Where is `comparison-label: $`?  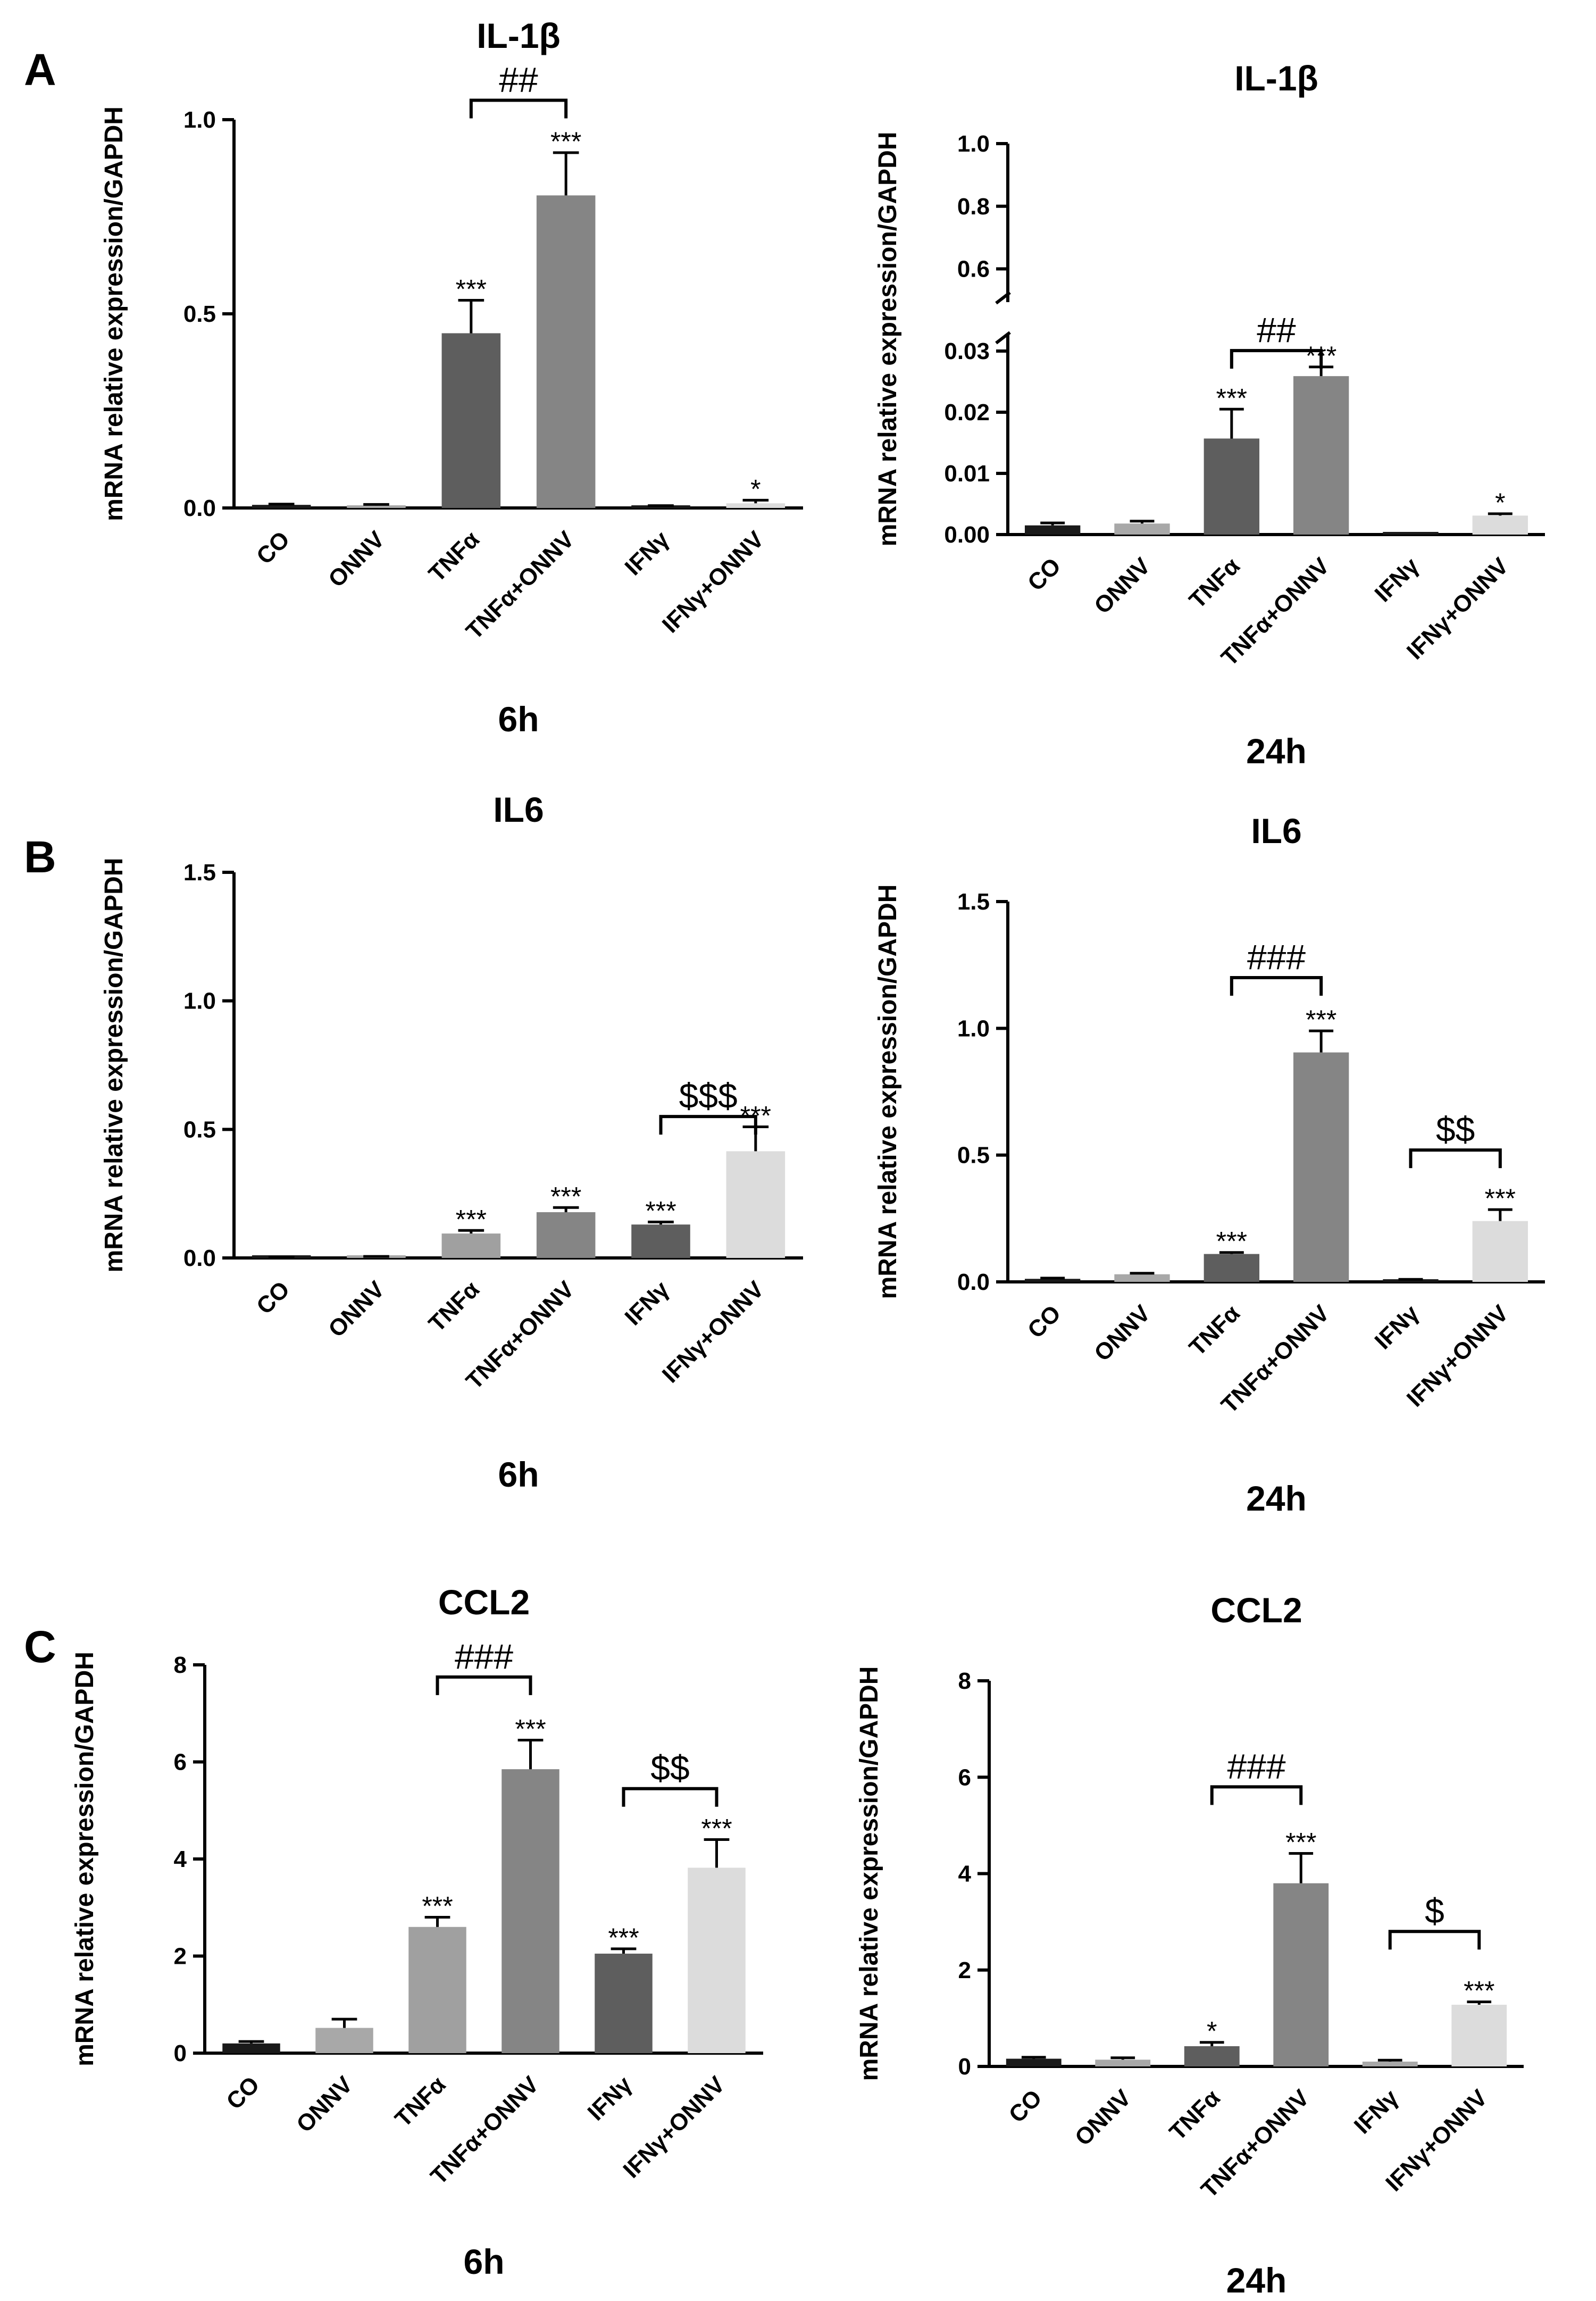 comparison-label: $ is located at coordinates (1434, 1910).